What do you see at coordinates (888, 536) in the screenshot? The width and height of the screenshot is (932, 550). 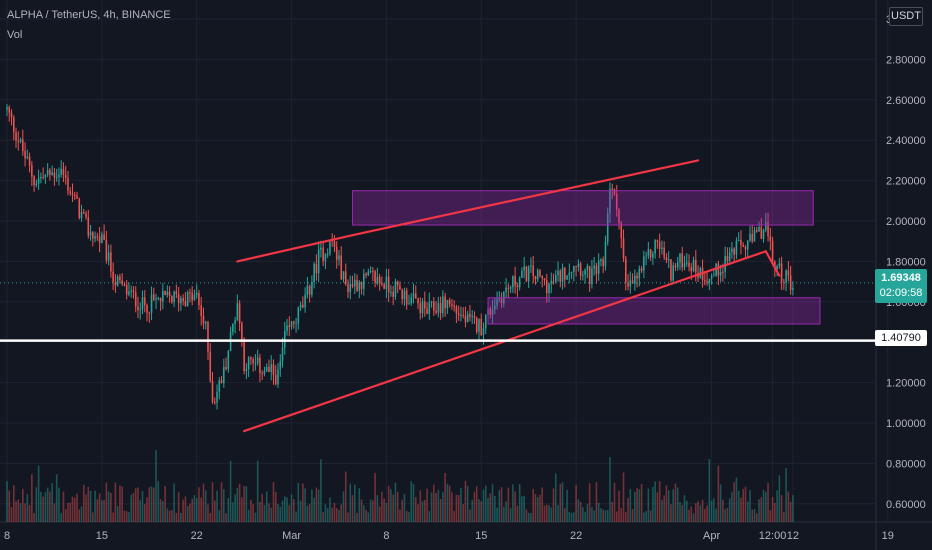 I see `time-tick-label: 19` at bounding box center [888, 536].